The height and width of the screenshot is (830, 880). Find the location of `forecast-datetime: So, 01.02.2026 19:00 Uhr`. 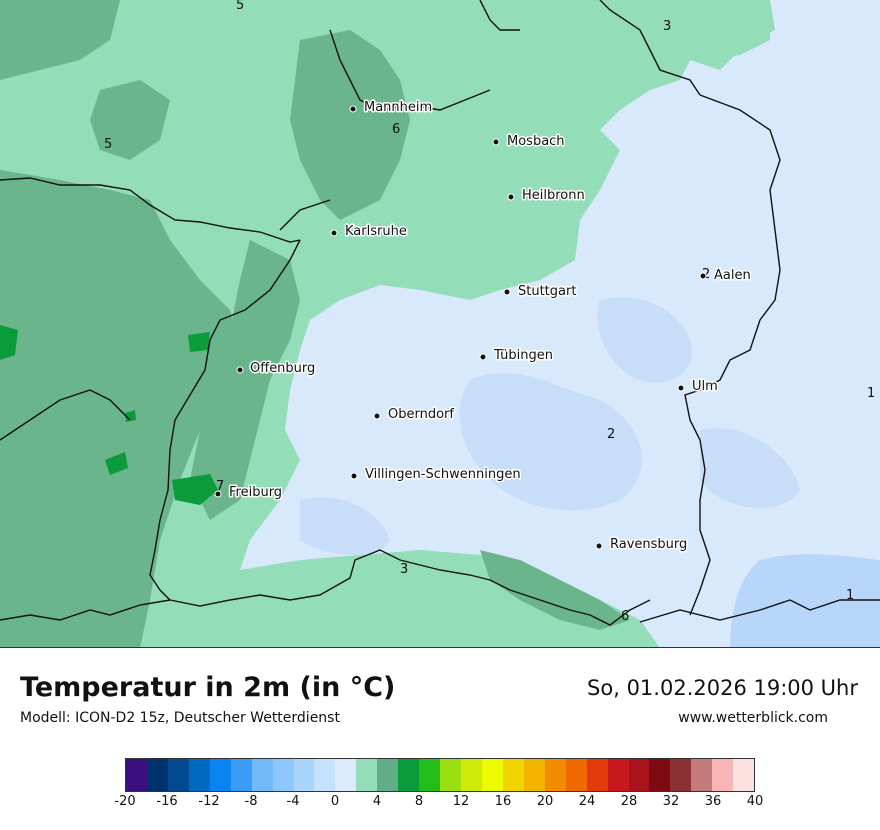

forecast-datetime: So, 01.02.2026 19:00 Uhr is located at coordinates (722, 688).